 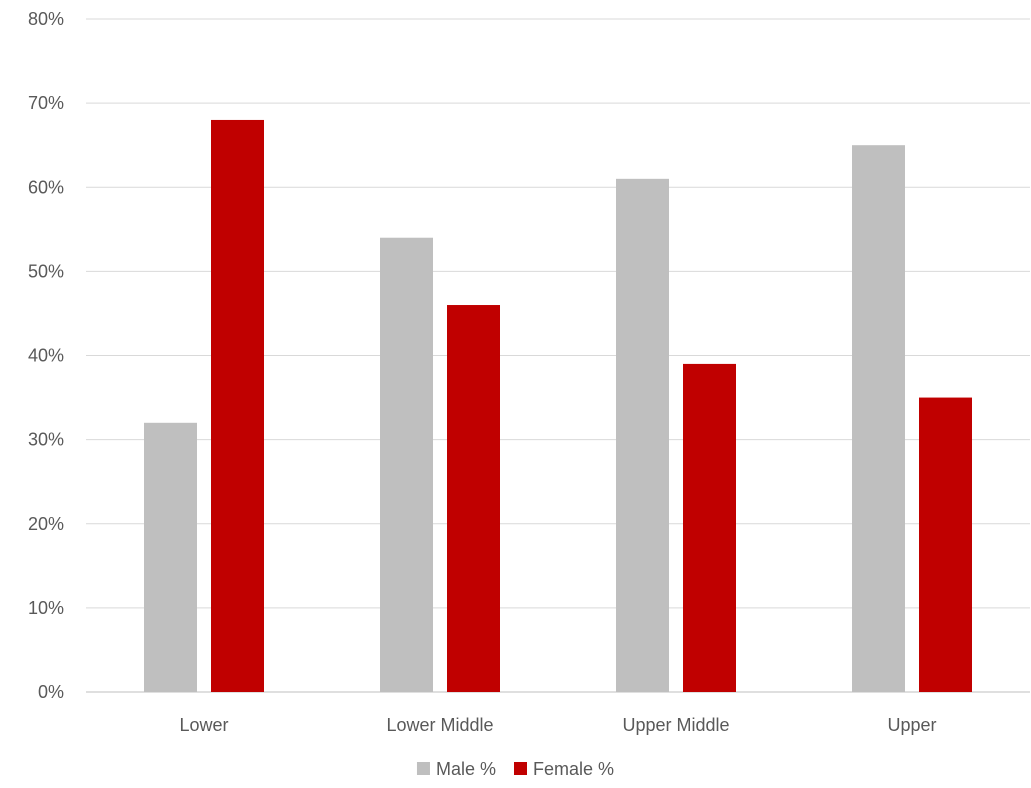 What do you see at coordinates (439, 725) in the screenshot?
I see `x-tick-label: Lower Middle` at bounding box center [439, 725].